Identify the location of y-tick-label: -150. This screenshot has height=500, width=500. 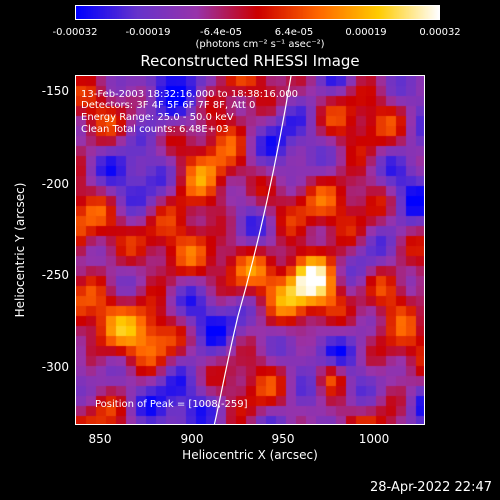
(55, 91).